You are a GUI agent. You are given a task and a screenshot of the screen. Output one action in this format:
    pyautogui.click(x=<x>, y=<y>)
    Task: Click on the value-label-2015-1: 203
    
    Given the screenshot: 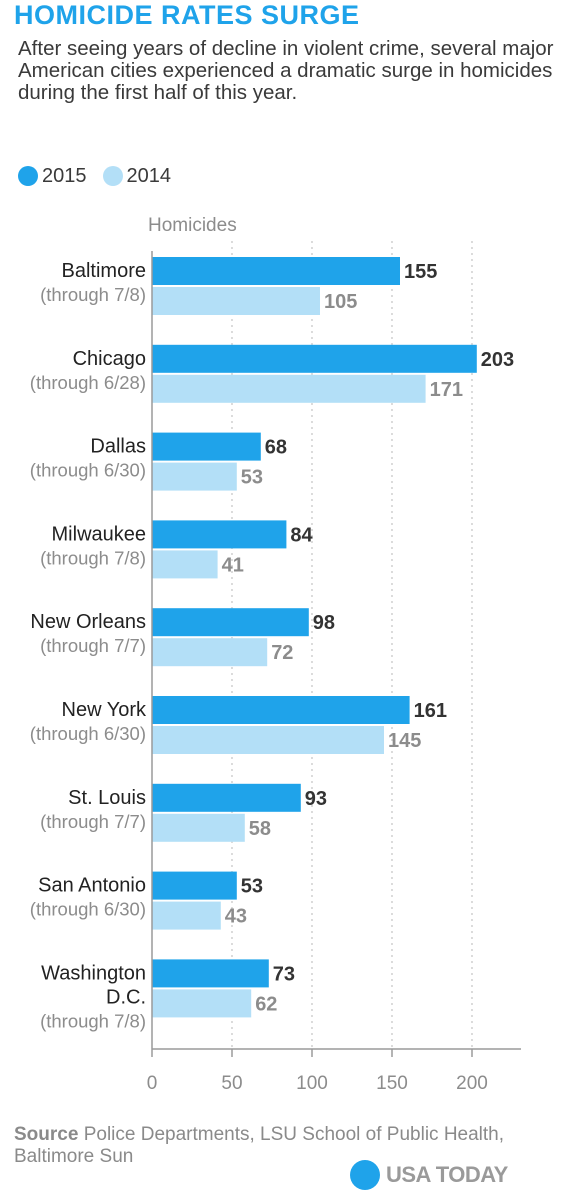 What is the action you would take?
    pyautogui.click(x=497, y=360)
    